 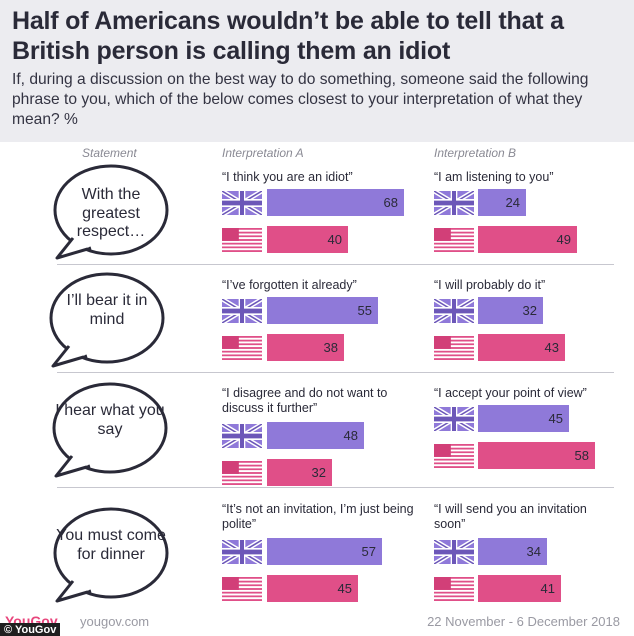 I want to click on bar-uk-b: 24, so click(x=502, y=202).